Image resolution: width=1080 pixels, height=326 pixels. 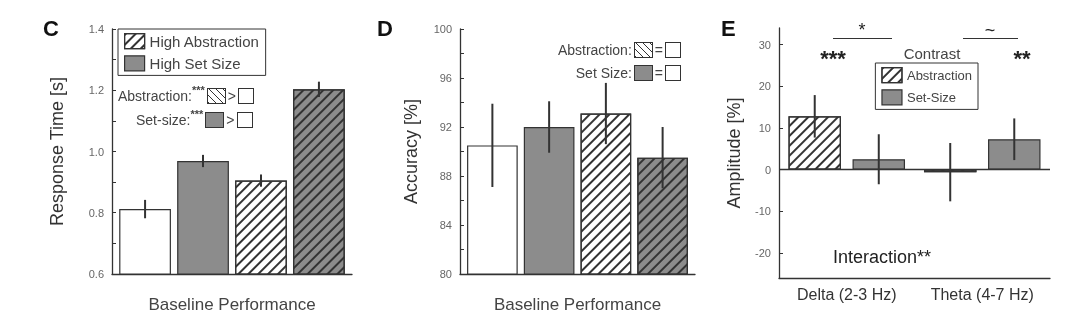 What do you see at coordinates (764, 128) in the screenshot?
I see `y-tick-label: 10` at bounding box center [764, 128].